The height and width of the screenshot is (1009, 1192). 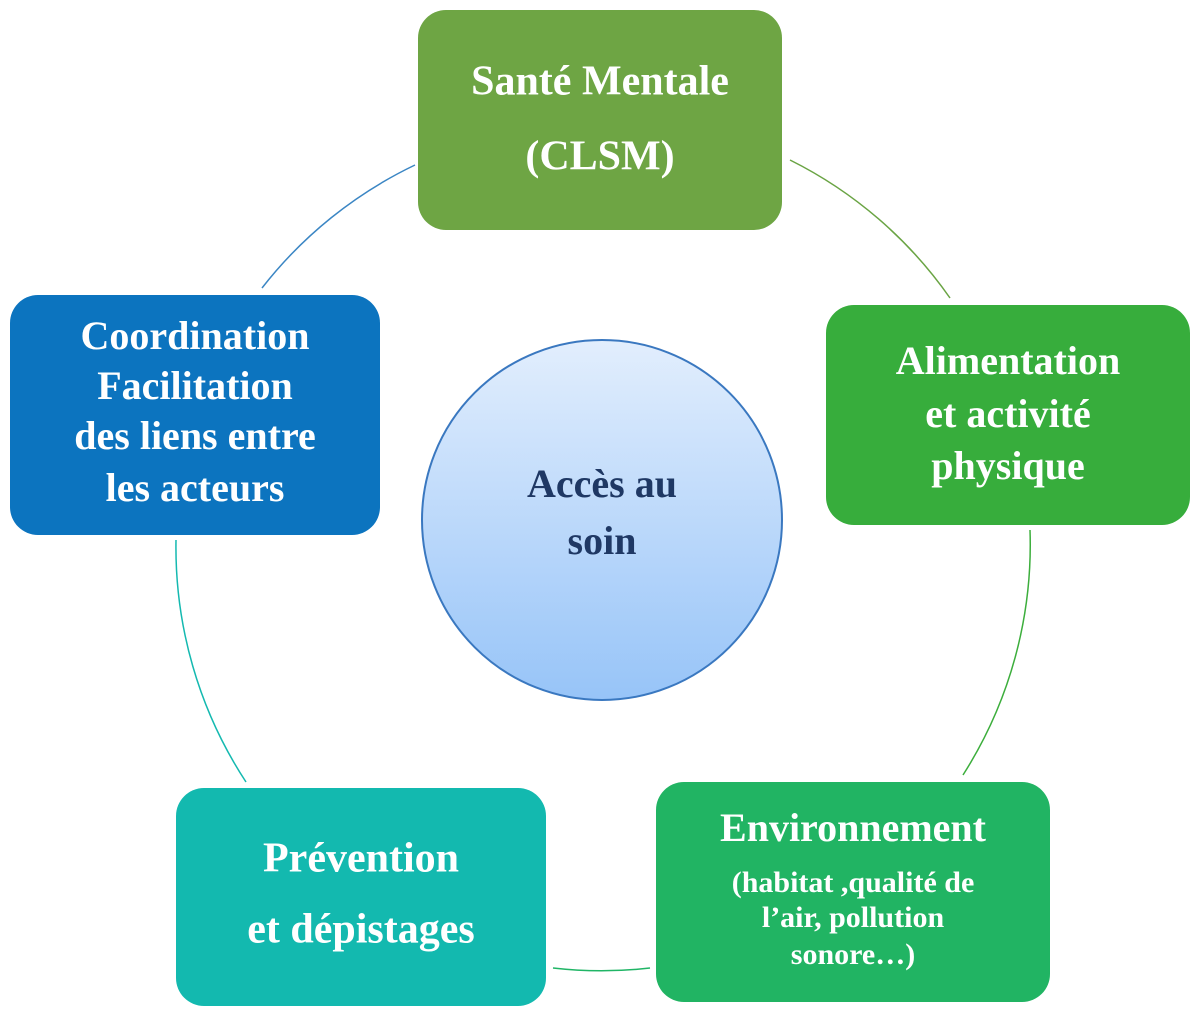 What do you see at coordinates (361, 859) in the screenshot?
I see `label: Prévention` at bounding box center [361, 859].